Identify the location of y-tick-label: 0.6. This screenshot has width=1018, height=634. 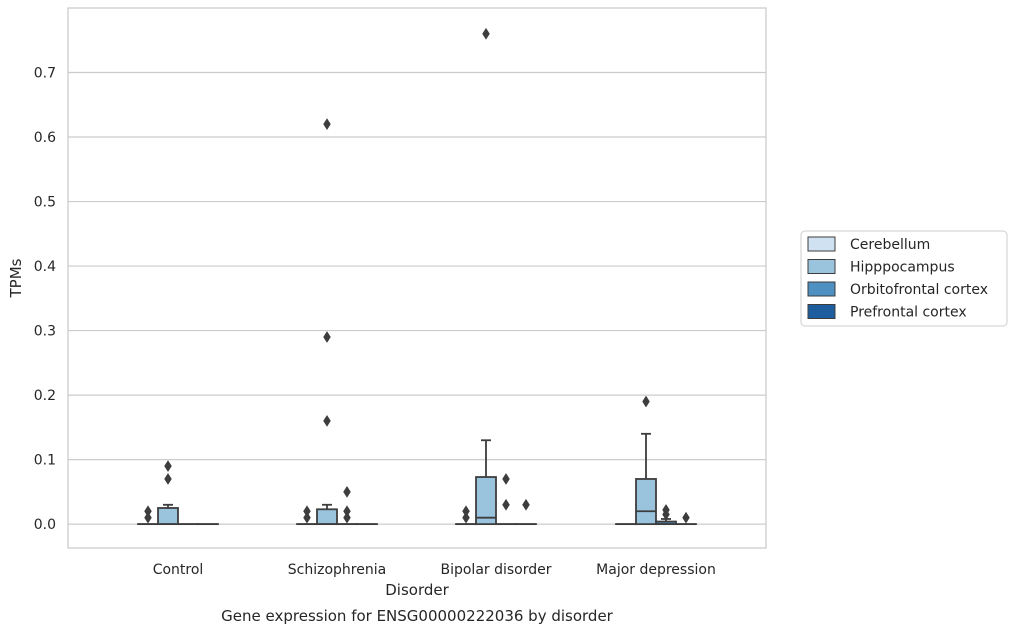
(45, 138).